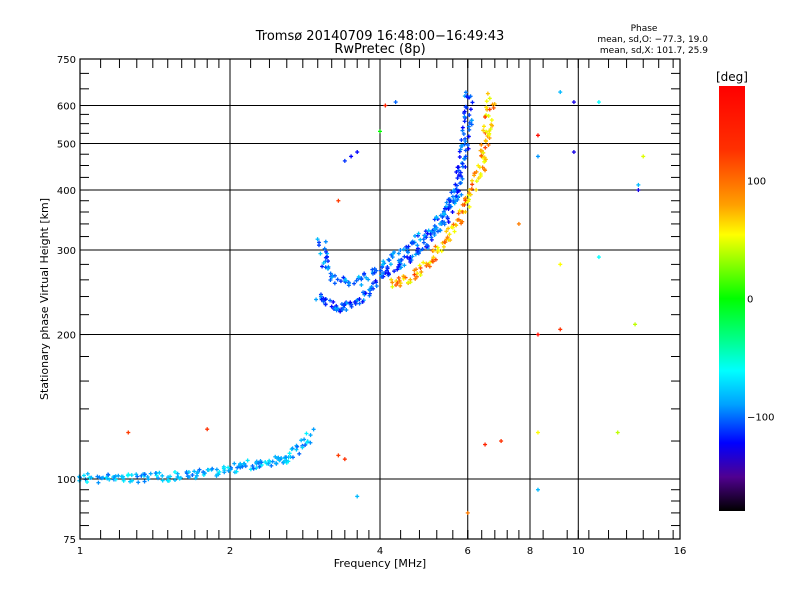 The image size is (800, 600). What do you see at coordinates (760, 418) in the screenshot?
I see `colorbar-tick-label: −100` at bounding box center [760, 418].